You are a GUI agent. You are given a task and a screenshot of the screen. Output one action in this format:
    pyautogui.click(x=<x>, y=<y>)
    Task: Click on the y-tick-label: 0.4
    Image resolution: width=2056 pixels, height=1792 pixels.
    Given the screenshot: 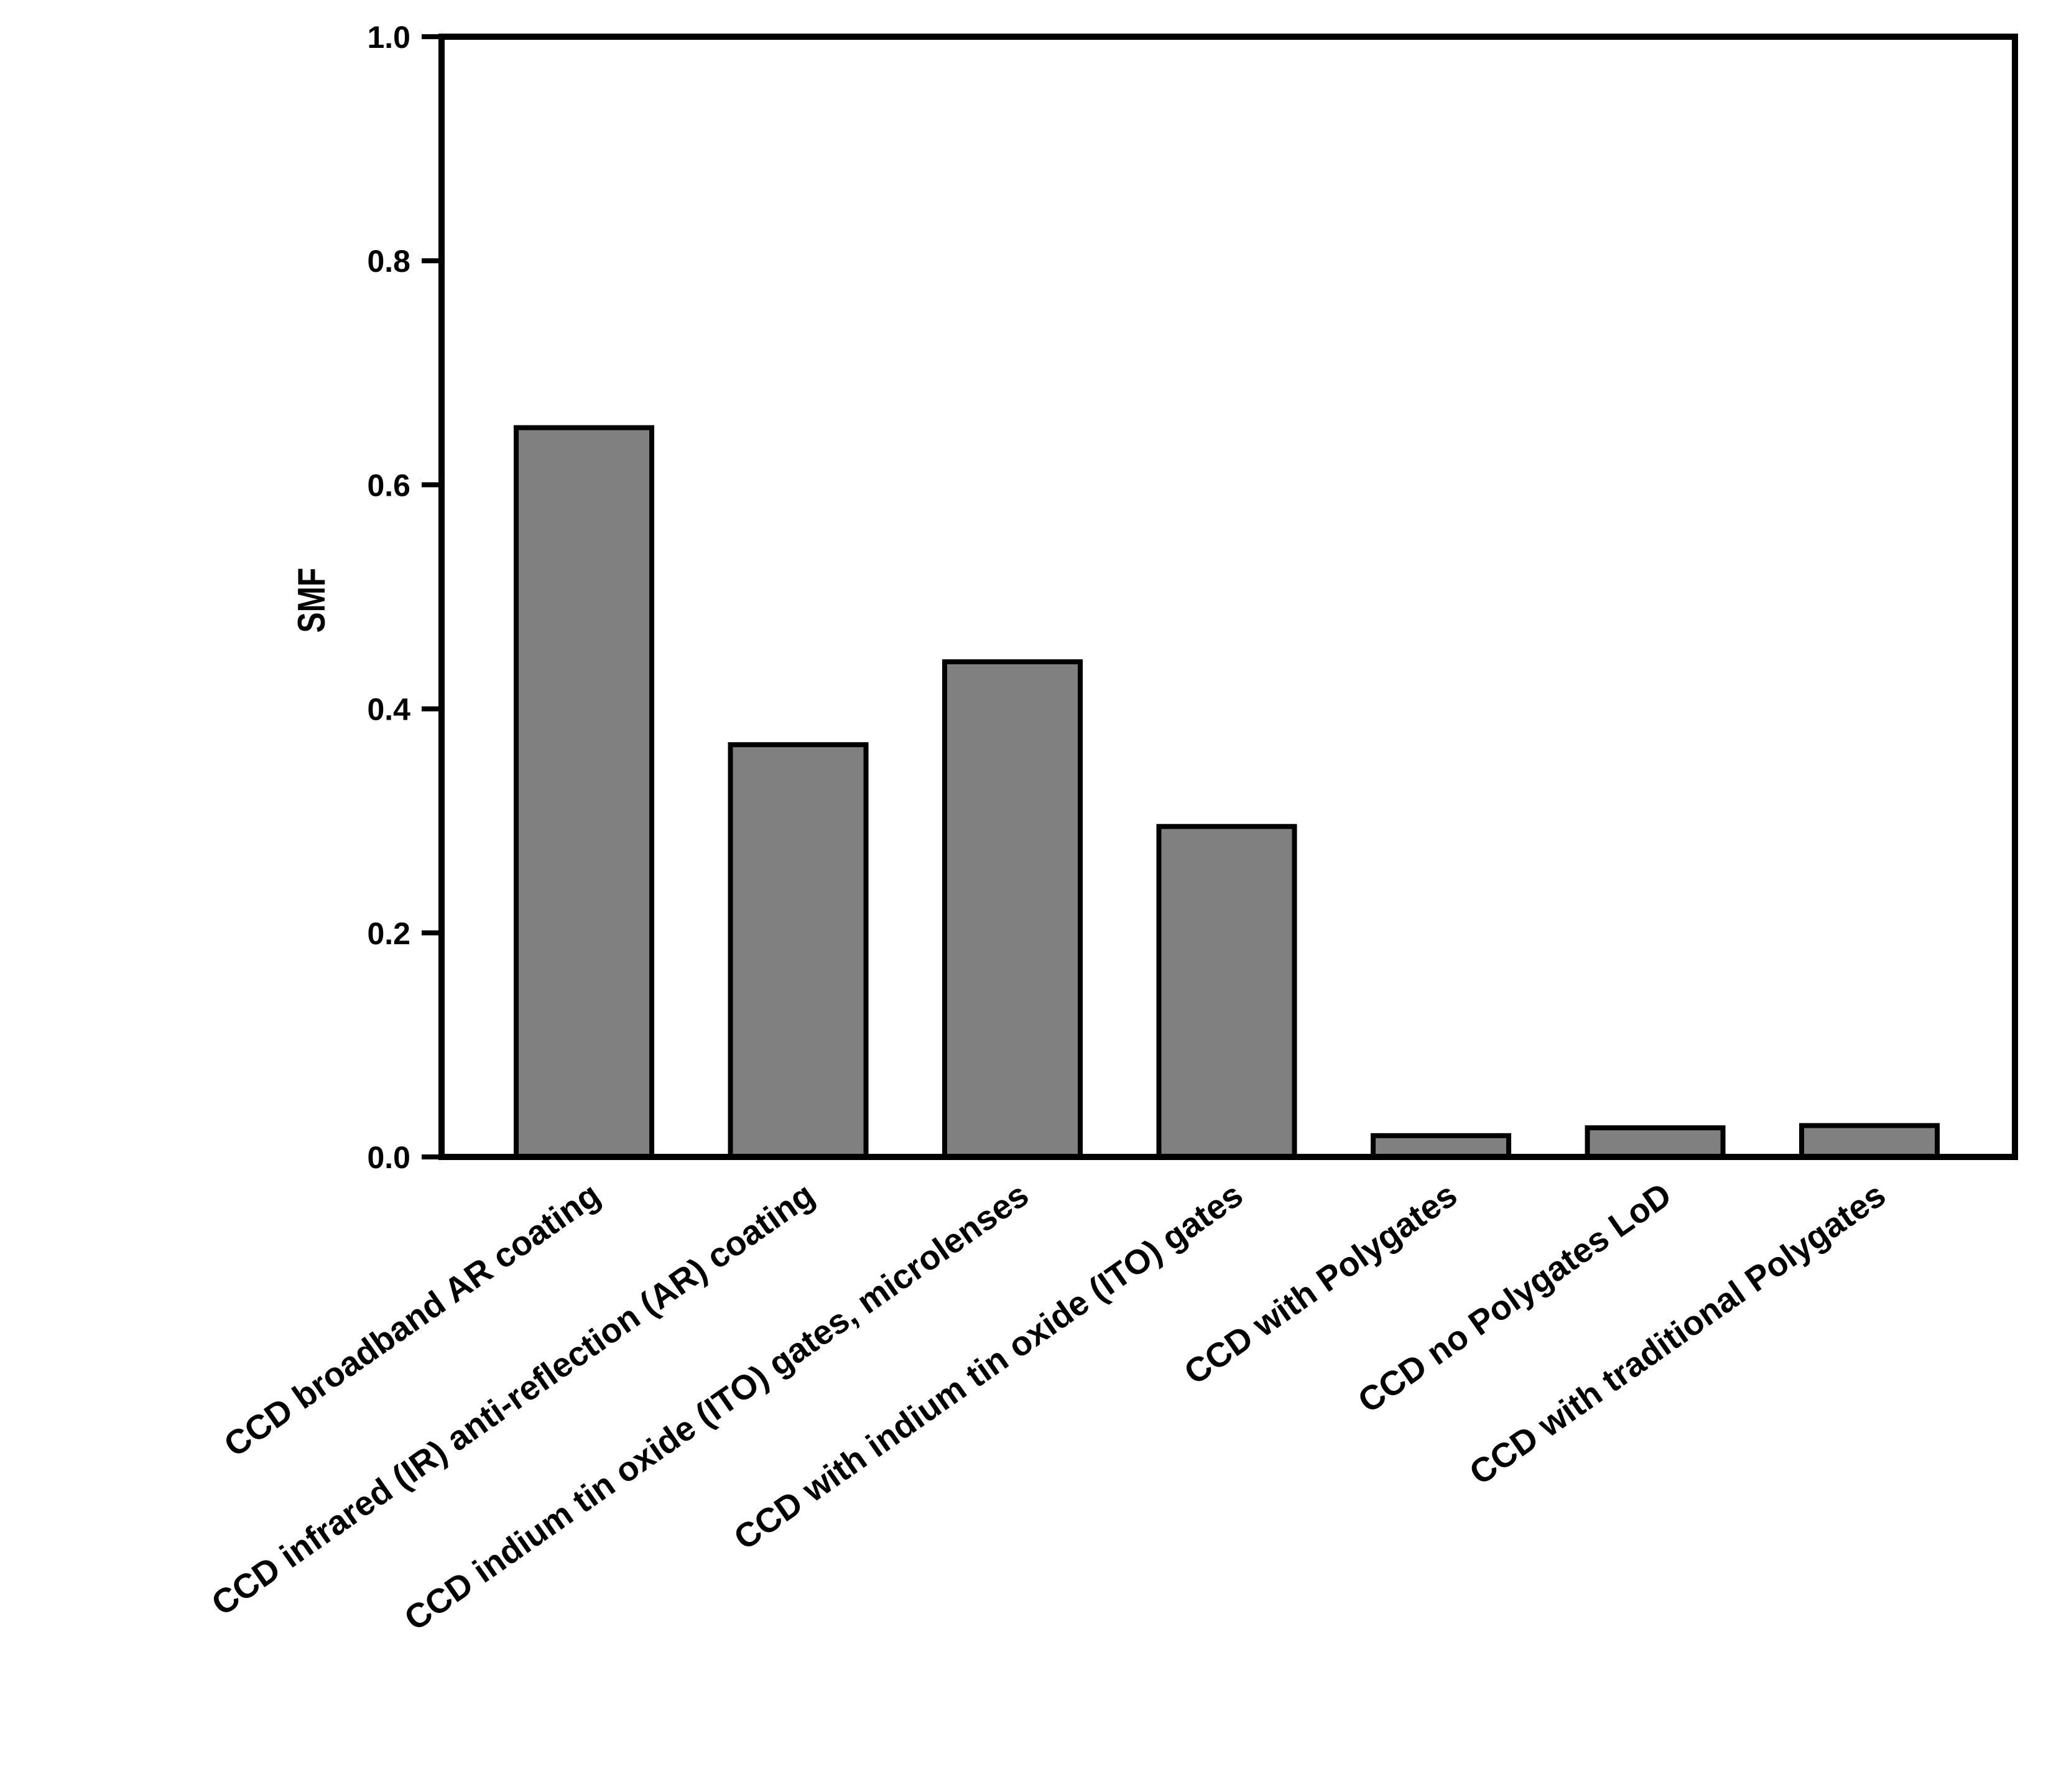 What is the action you would take?
    pyautogui.click(x=389, y=710)
    